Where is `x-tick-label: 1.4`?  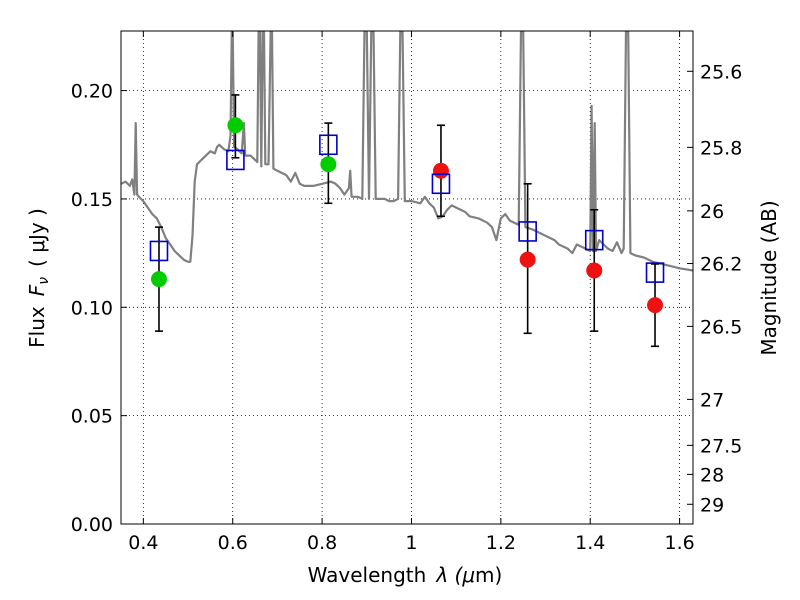 x-tick-label: 1.4 is located at coordinates (590, 543).